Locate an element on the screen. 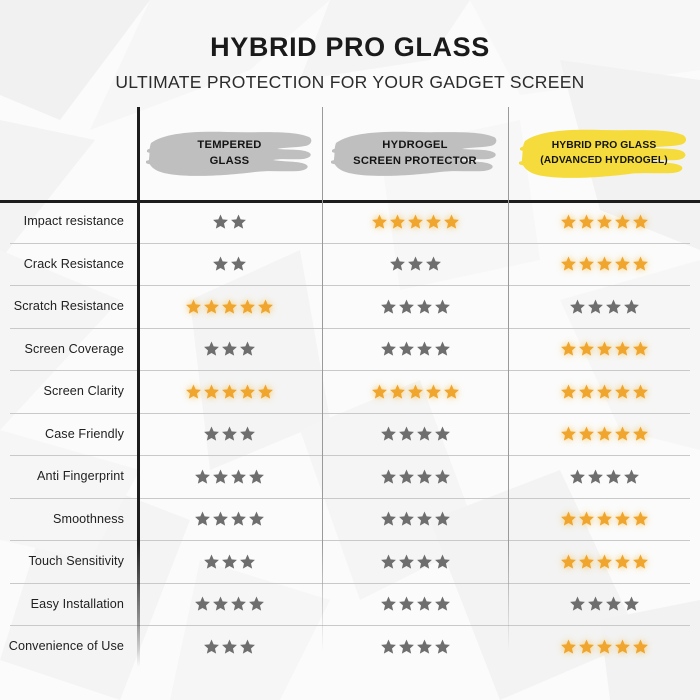 This screenshot has height=700, width=700. table-row: Crack Resistance is located at coordinates (350, 264).